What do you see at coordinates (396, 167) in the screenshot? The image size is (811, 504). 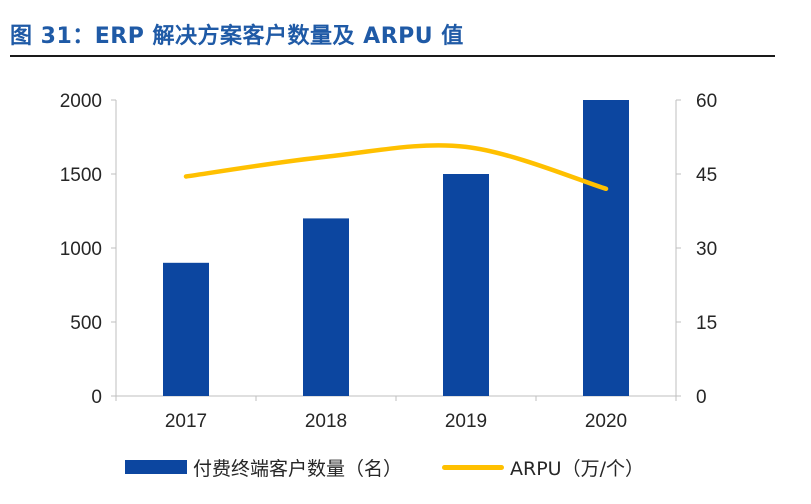 I see `arpu-line` at bounding box center [396, 167].